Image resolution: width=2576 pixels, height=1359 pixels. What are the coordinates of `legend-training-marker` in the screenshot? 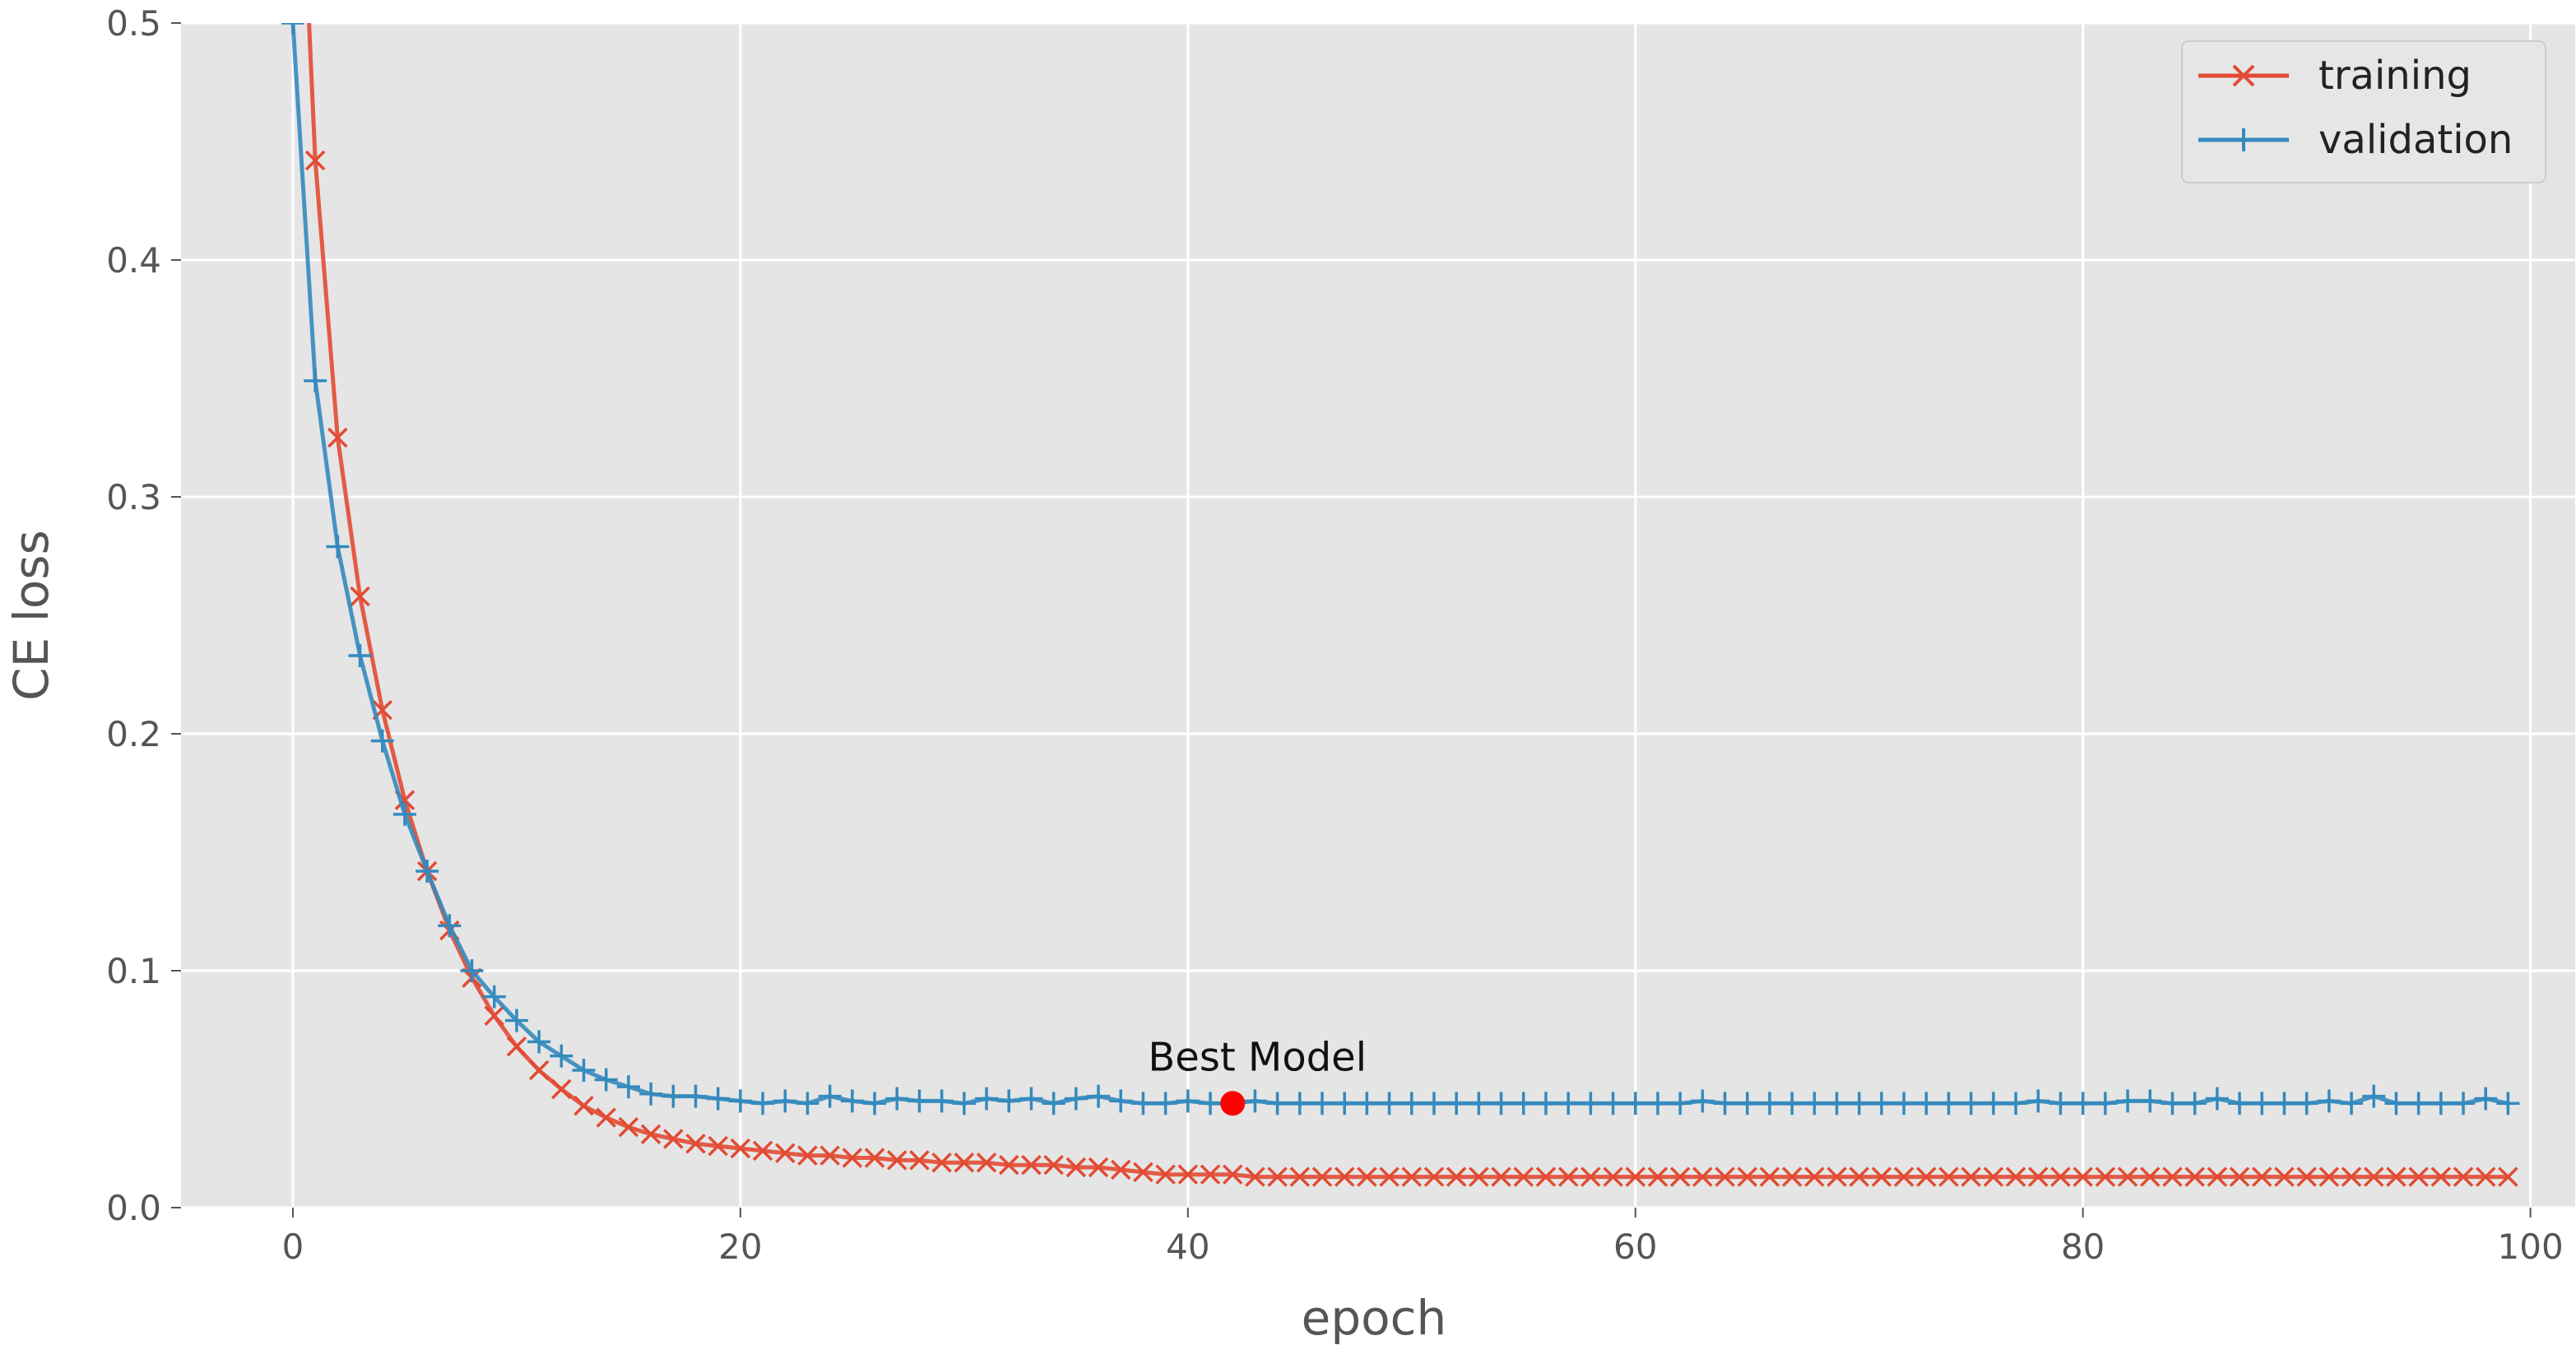 It's located at (2243, 75).